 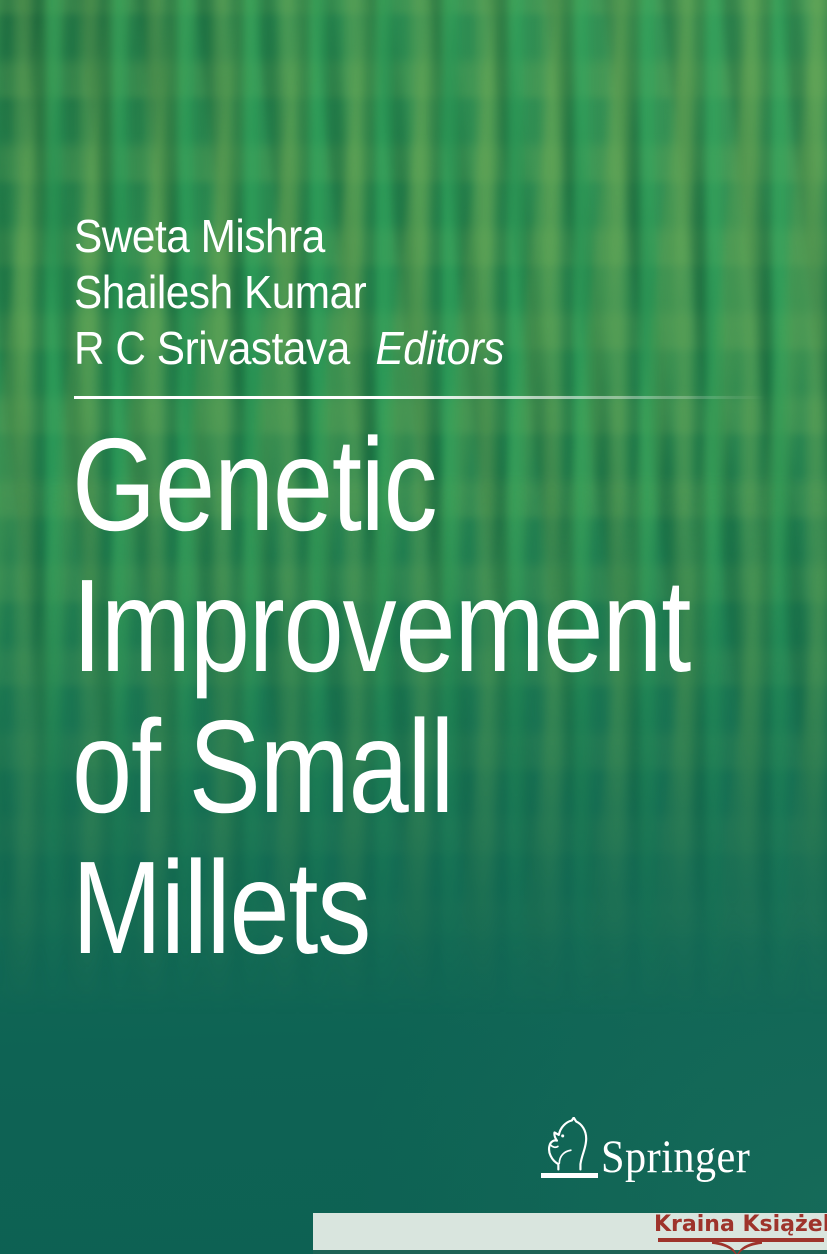 What do you see at coordinates (212, 348) in the screenshot?
I see `editor-name: R C Srivastava` at bounding box center [212, 348].